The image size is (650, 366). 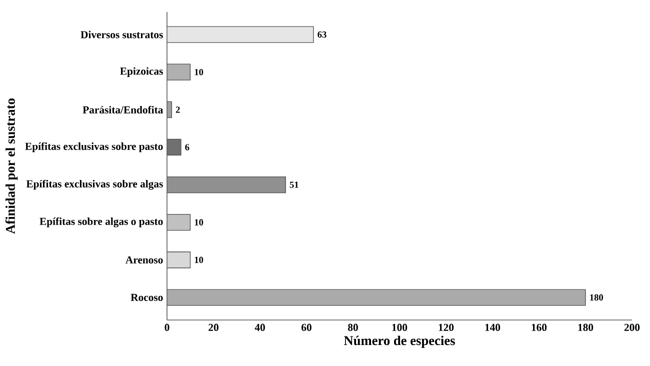 What do you see at coordinates (399, 342) in the screenshot?
I see `x-axis-title: Número de especies` at bounding box center [399, 342].